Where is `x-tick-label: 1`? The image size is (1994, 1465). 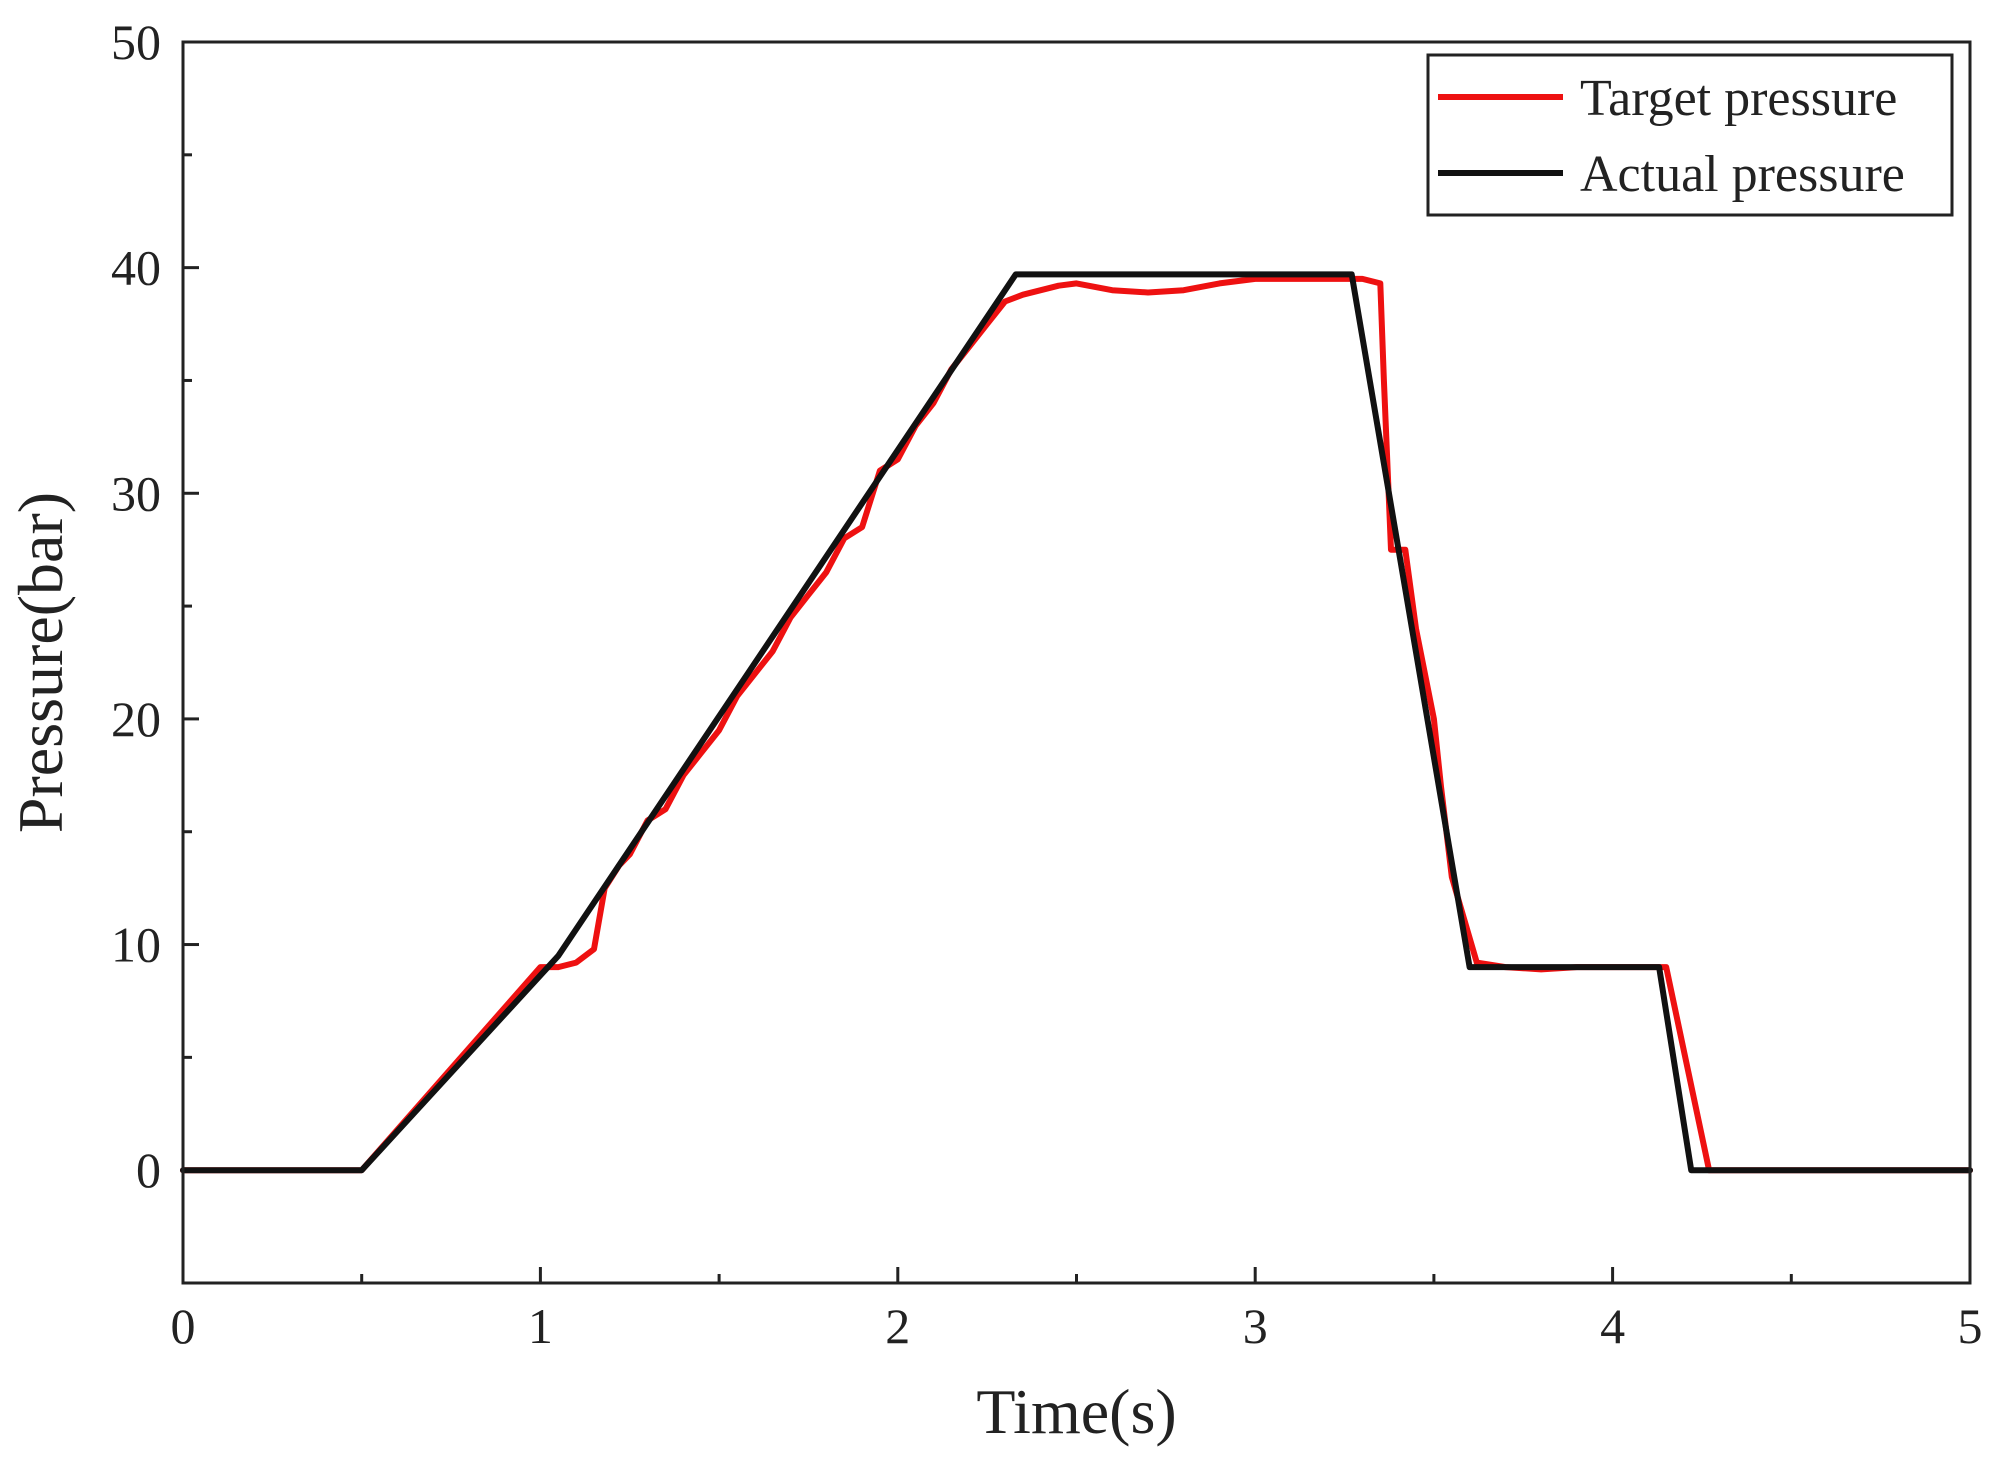
x-tick-label: 1 is located at coordinates (540, 1326).